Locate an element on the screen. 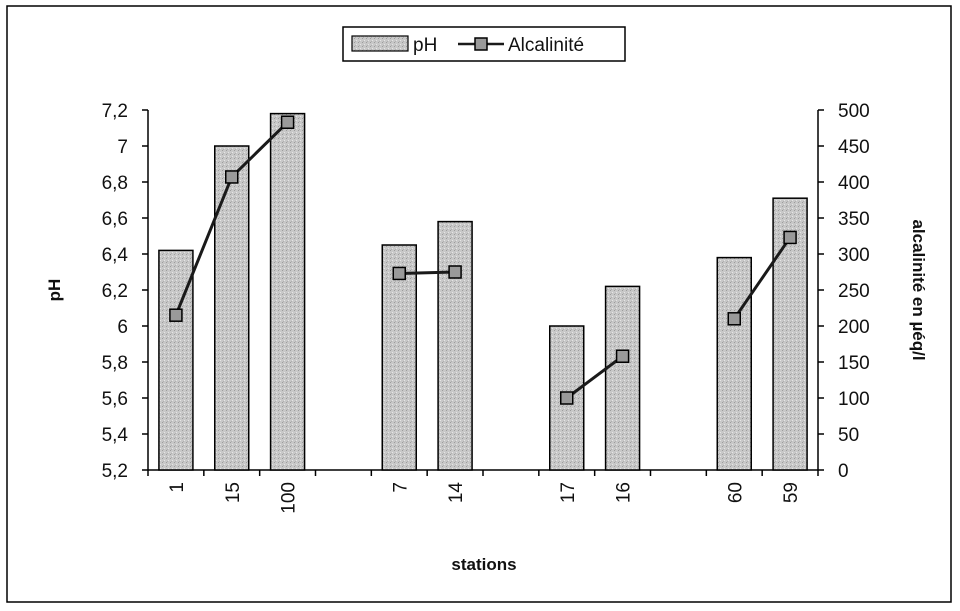 This screenshot has height=611, width=960. y-axis-left-ticks: 7,2 7 6,8 6,6 6,4 6,2 6 5,8 5,6 5,4 5,2 is located at coordinates (125, 291).